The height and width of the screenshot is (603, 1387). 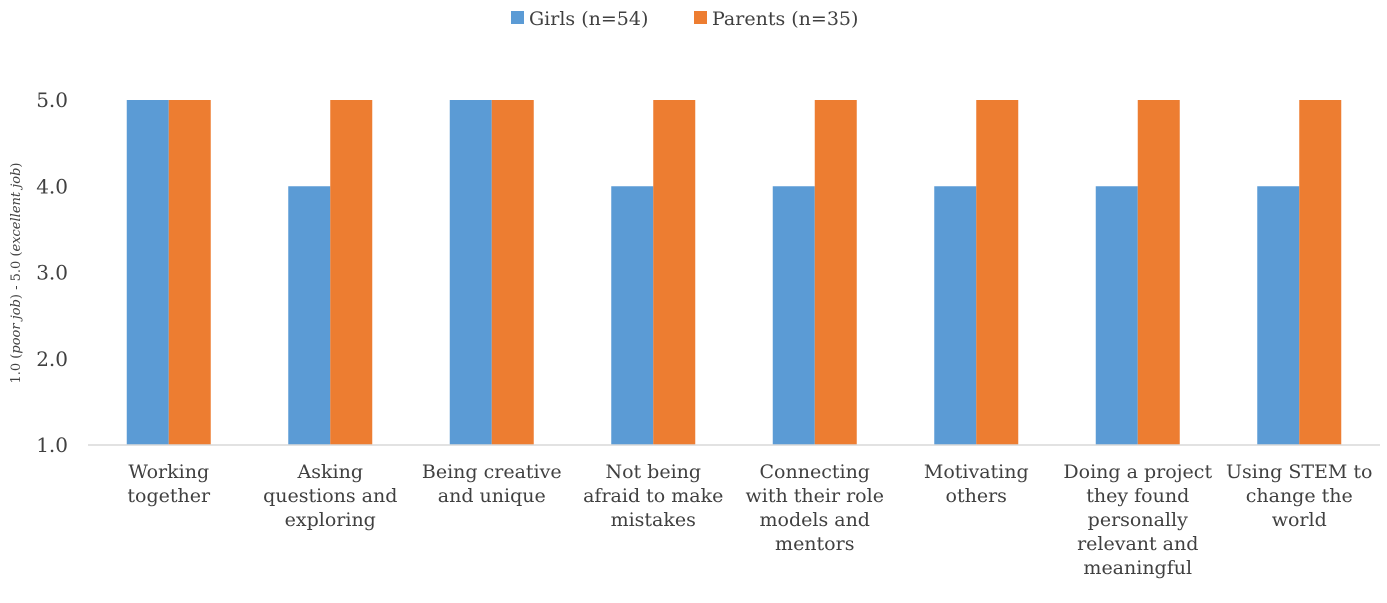 I want to click on category-label-1-line-2: exploring, so click(x=330, y=520).